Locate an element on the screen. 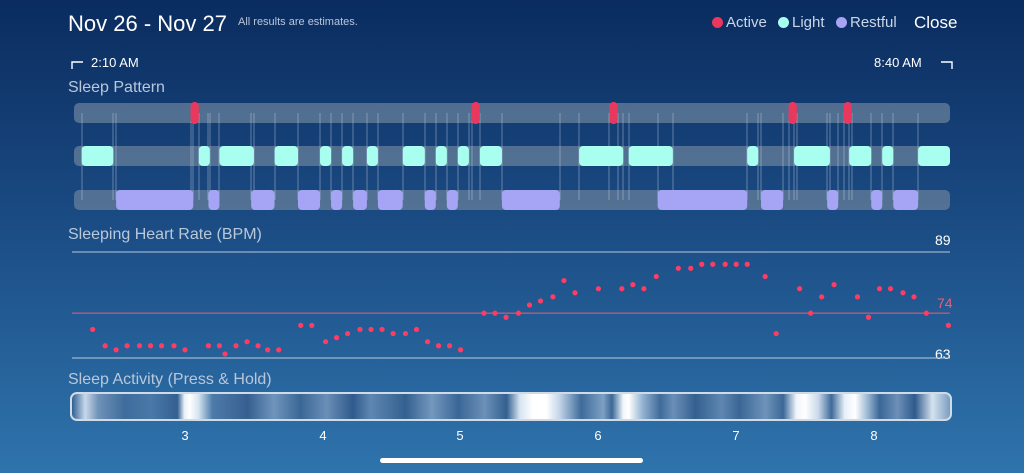  x-tick-7: 7 is located at coordinates (736, 435).